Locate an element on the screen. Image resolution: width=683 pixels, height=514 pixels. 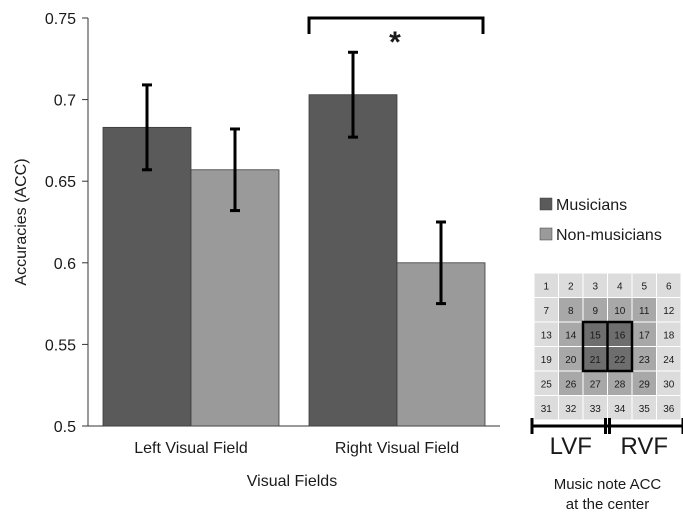
y-tick-label: 0.65 is located at coordinates (60, 182).